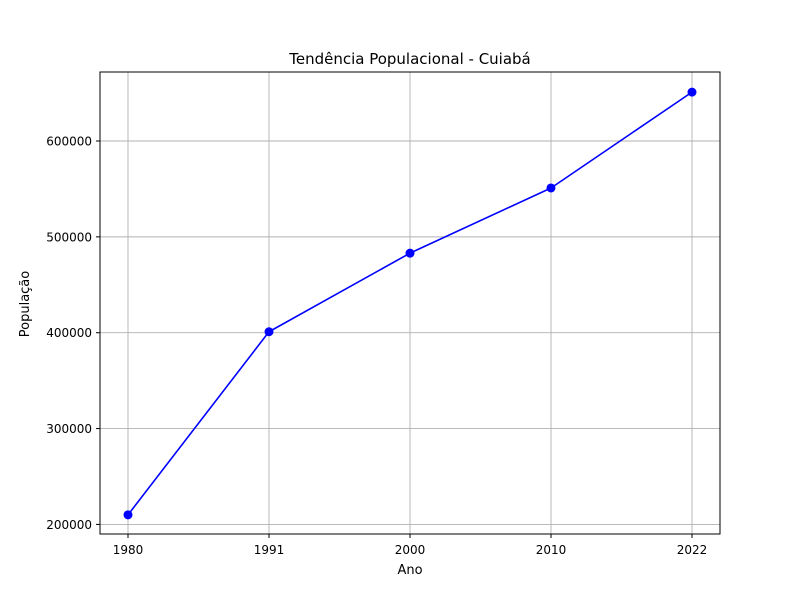 The image size is (800, 604). Describe the element at coordinates (692, 550) in the screenshot. I see `x-tick-label: 2022` at that location.